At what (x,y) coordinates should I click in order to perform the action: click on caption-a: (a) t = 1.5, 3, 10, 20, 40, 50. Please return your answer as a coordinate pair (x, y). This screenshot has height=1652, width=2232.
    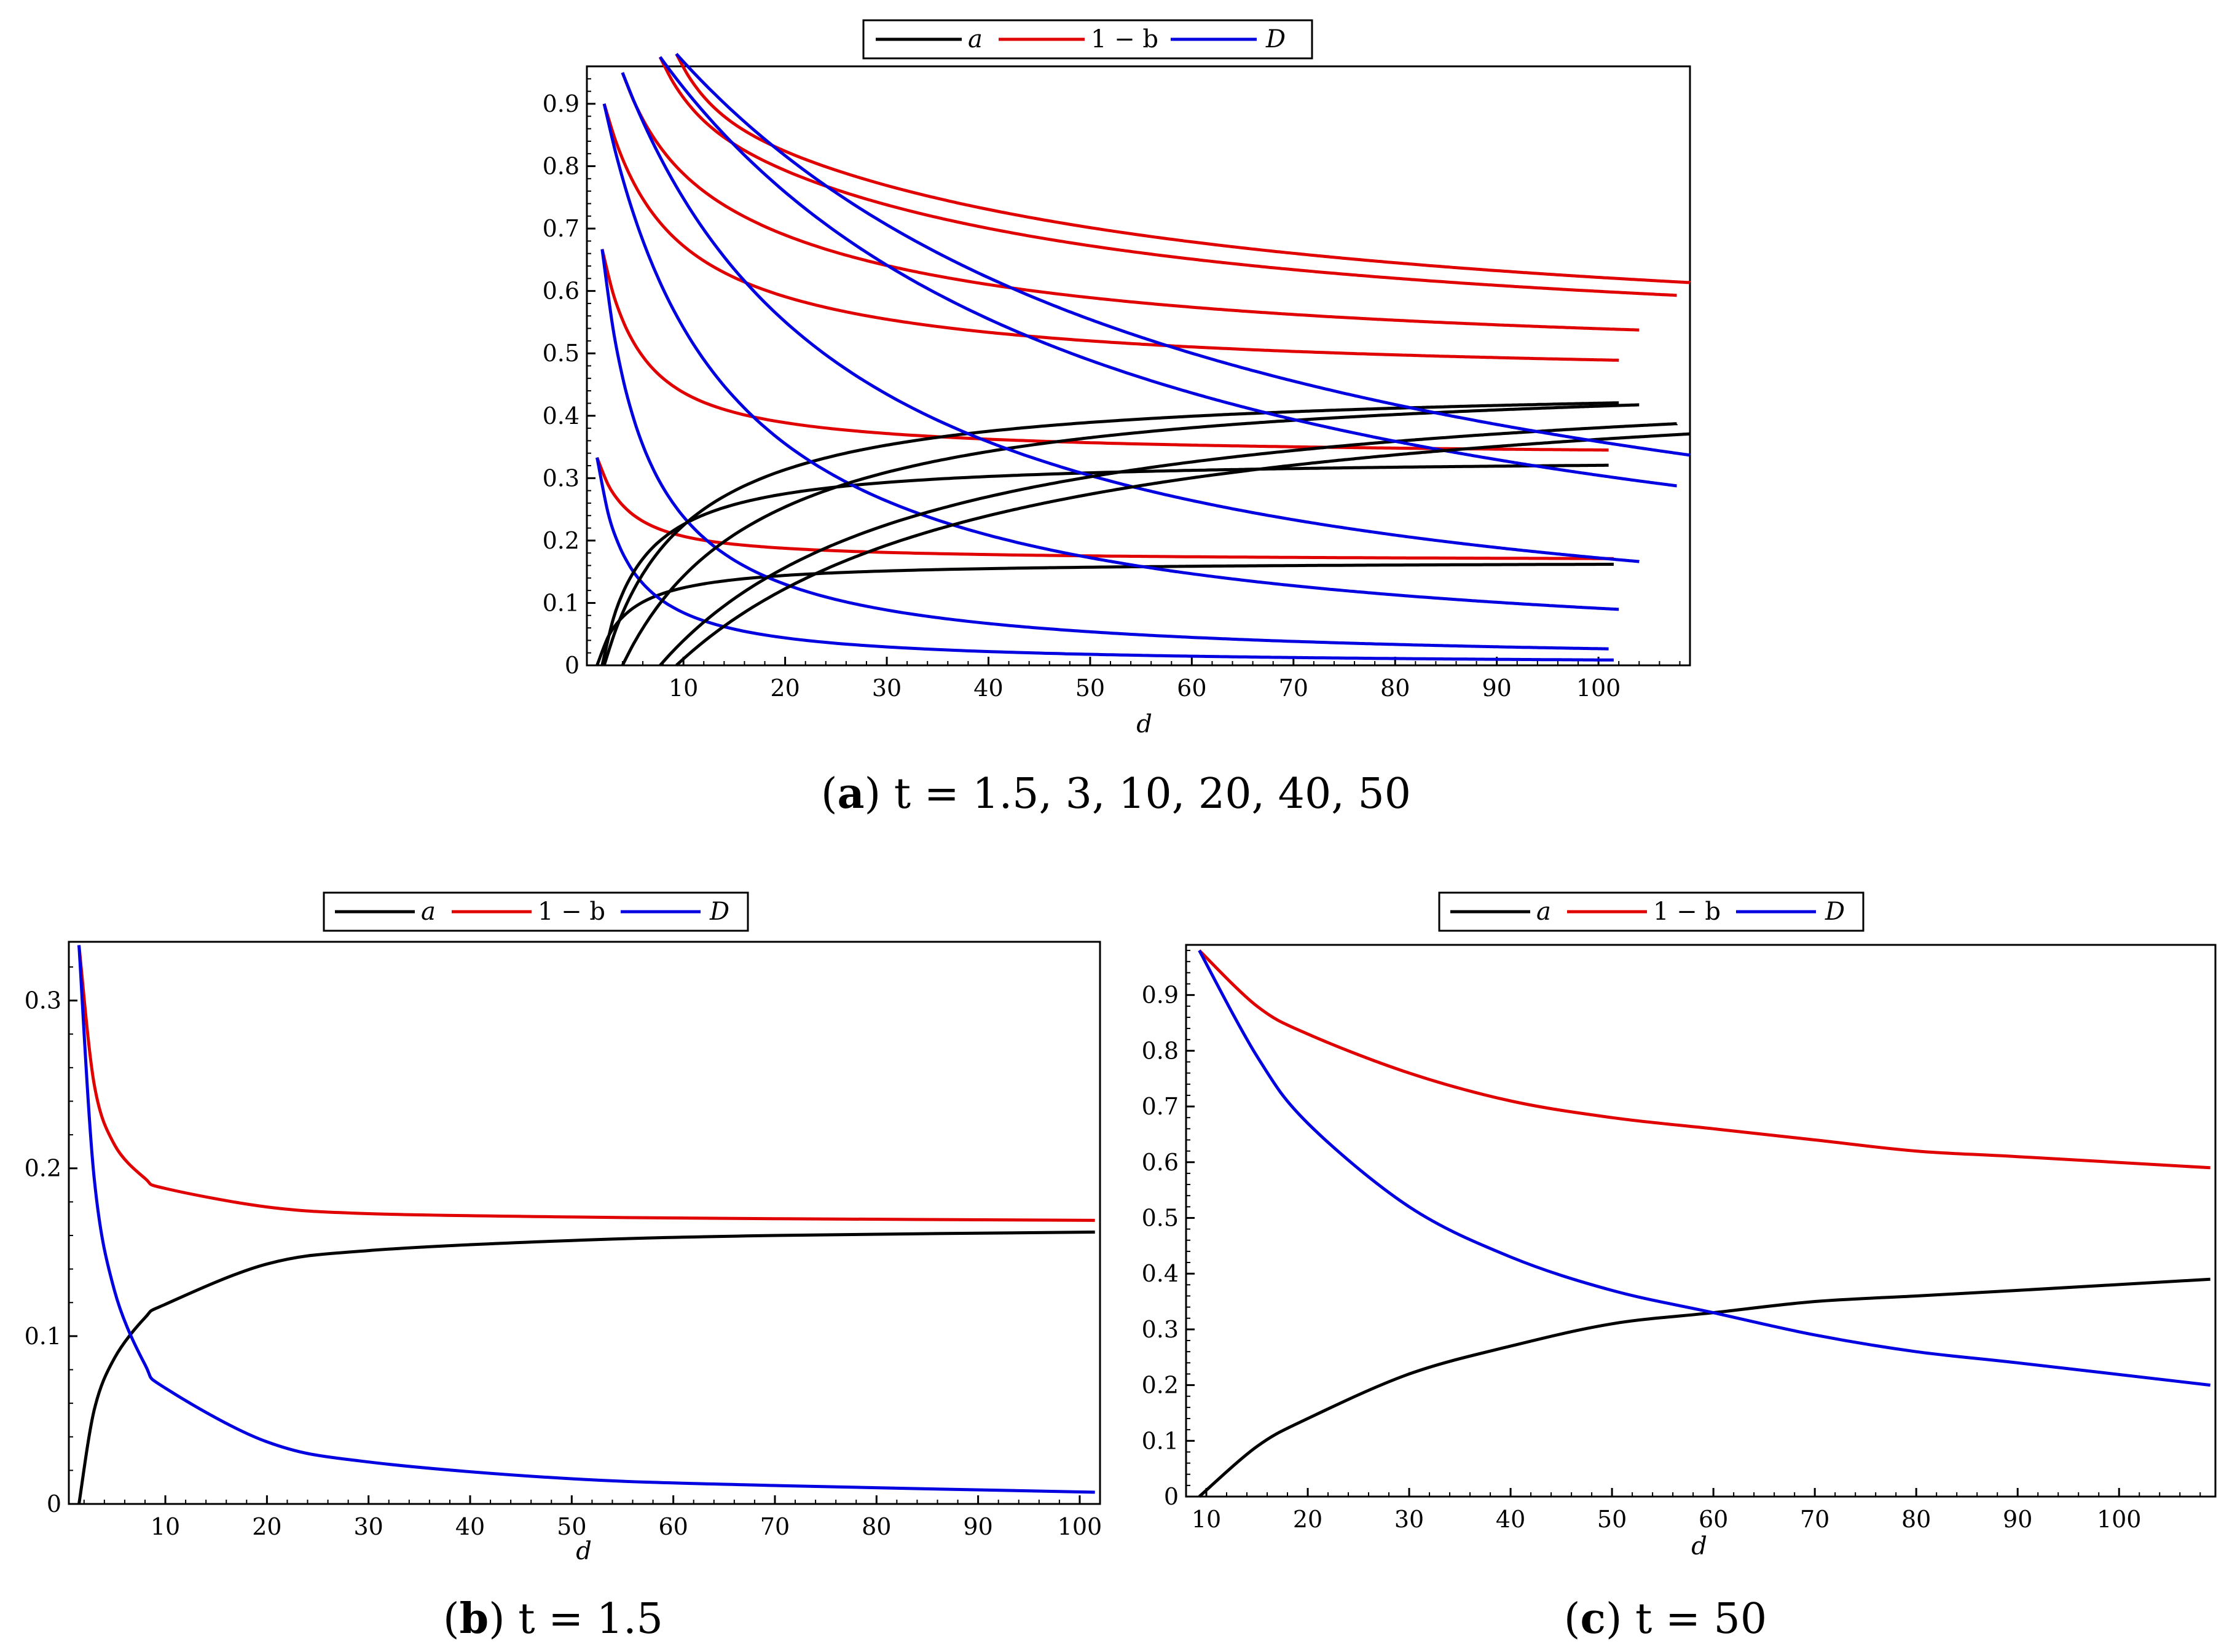
    Looking at the image, I should click on (1116, 793).